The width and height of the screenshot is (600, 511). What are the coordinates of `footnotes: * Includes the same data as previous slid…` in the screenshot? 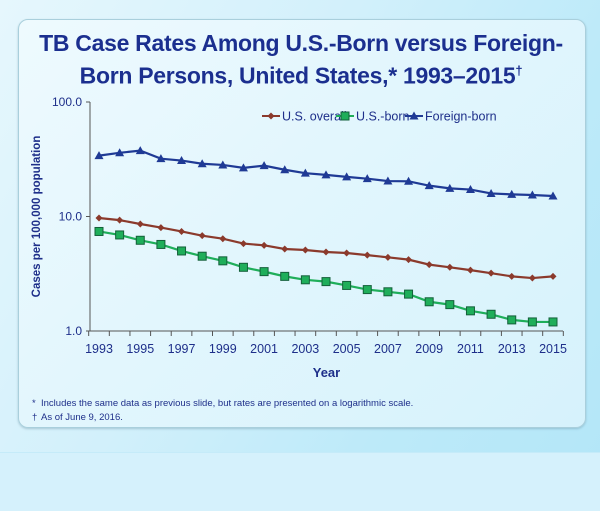 It's located at (222, 411).